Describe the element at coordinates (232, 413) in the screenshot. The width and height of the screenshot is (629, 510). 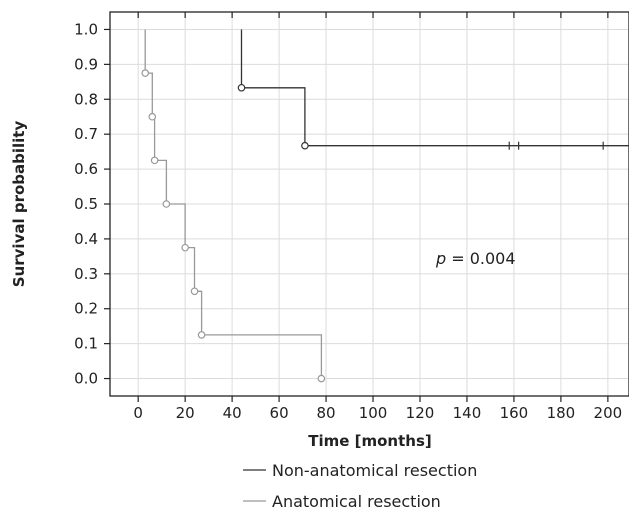
I see `x-tick-label: 40` at that location.